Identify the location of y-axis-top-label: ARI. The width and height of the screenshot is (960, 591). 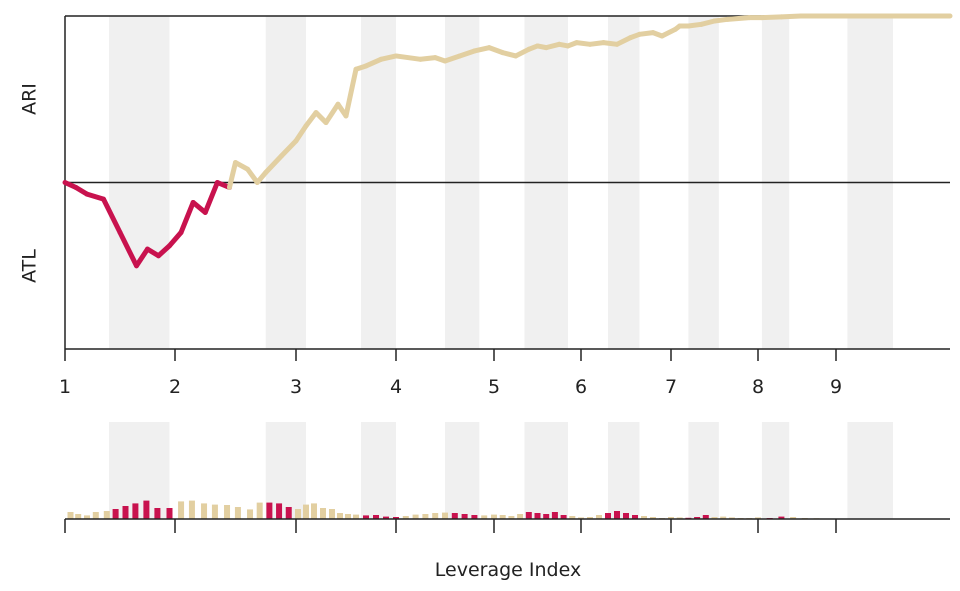
(30, 99).